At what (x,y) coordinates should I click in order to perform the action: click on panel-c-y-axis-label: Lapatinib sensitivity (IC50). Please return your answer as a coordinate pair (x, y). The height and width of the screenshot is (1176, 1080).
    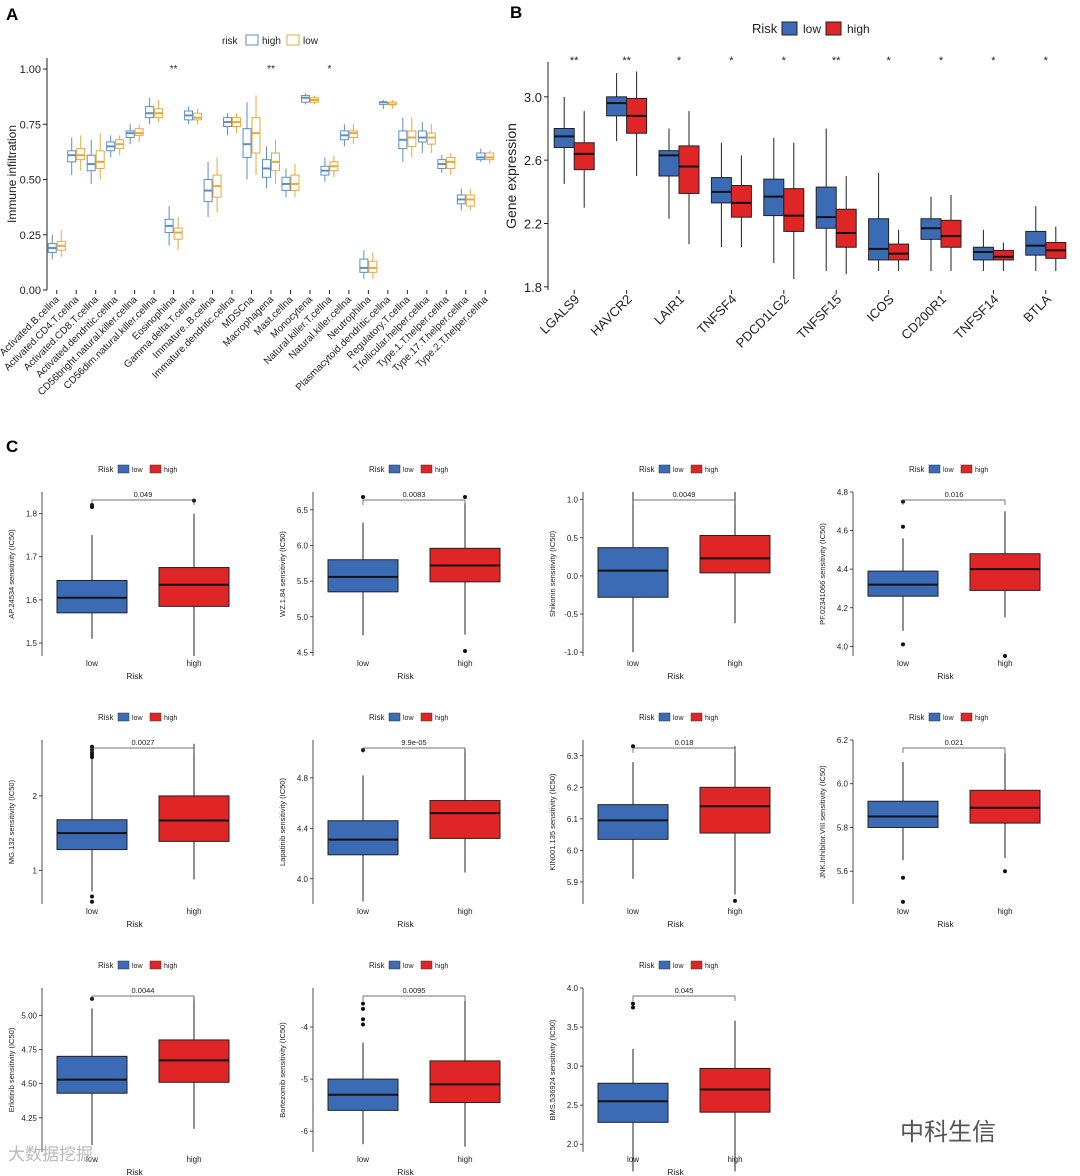
    Looking at the image, I should click on (282, 822).